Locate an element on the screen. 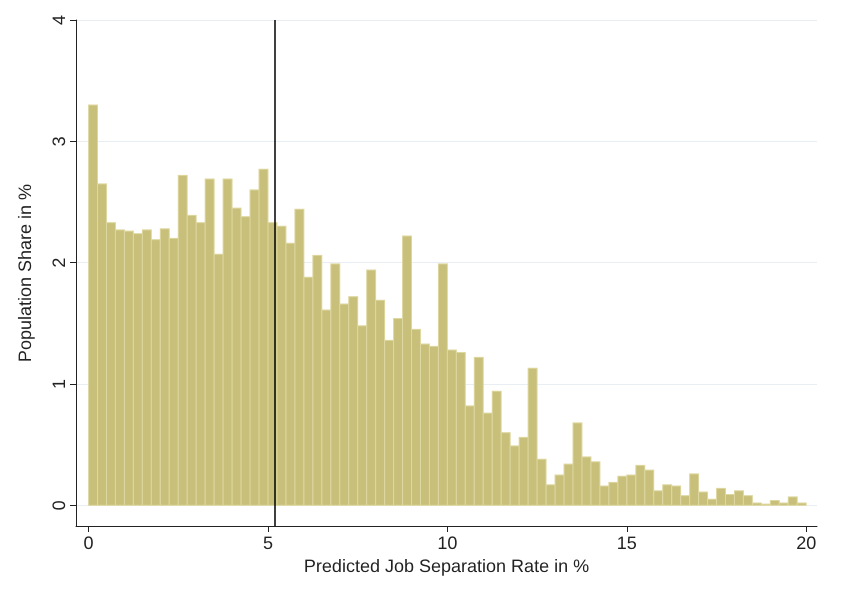  x-axis-title: Predicted Job Separation Rate in % is located at coordinates (447, 566).